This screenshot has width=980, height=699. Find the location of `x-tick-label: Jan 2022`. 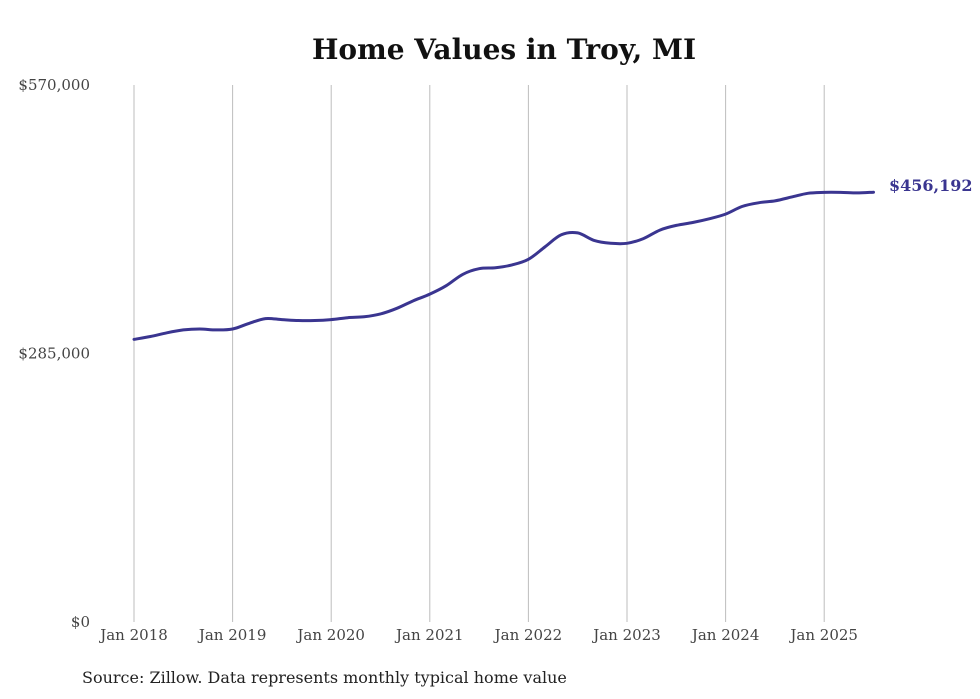

x-tick-label: Jan 2022 is located at coordinates (528, 635).